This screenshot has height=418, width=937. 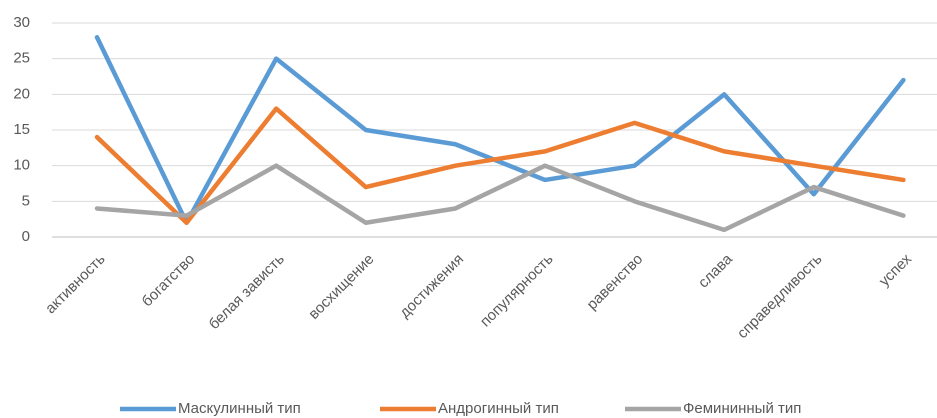 I want to click on x-tick-label: справедливость, so click(x=780, y=296).